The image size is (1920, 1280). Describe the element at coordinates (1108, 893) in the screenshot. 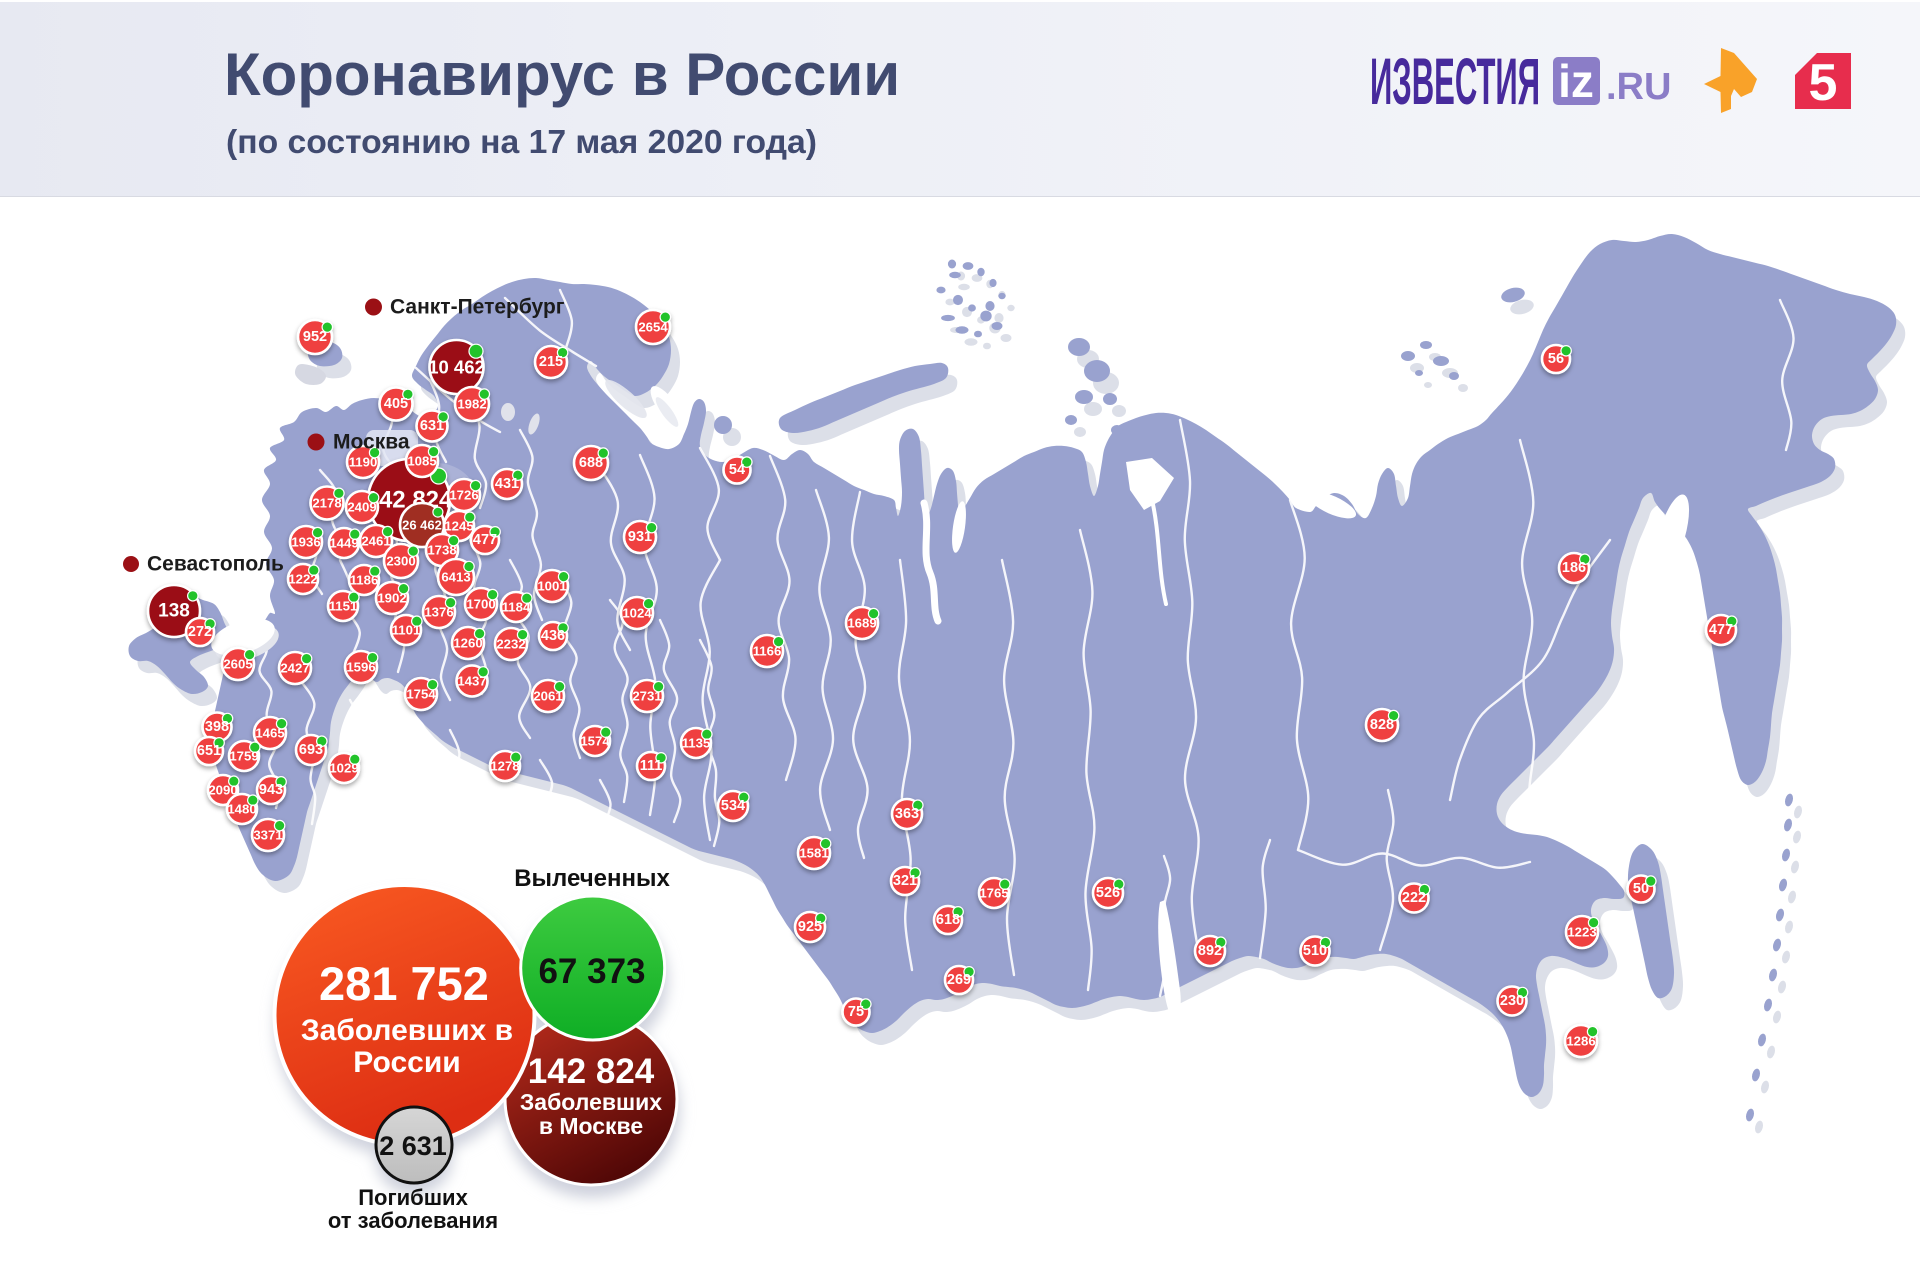

I see `svg-text: 526` at that location.